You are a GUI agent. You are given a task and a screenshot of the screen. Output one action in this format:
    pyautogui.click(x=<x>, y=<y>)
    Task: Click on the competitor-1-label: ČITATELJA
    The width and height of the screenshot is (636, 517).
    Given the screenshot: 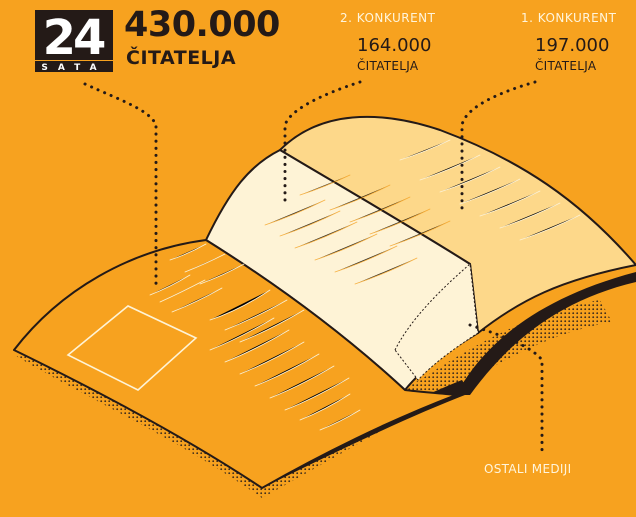 What is the action you would take?
    pyautogui.click(x=566, y=66)
    